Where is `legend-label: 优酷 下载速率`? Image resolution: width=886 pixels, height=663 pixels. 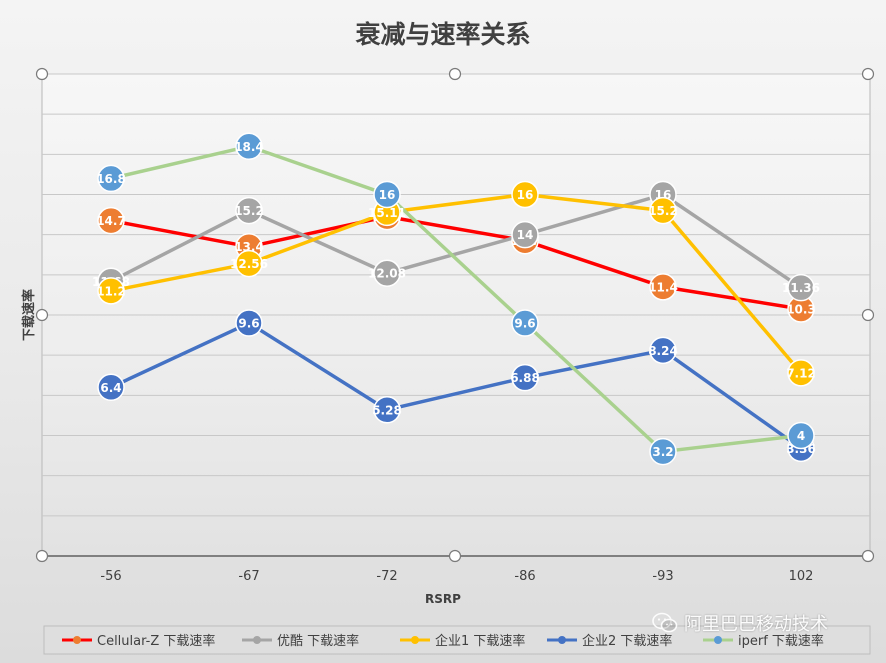
legend-label: 优酷 下载速率 is located at coordinates (318, 641).